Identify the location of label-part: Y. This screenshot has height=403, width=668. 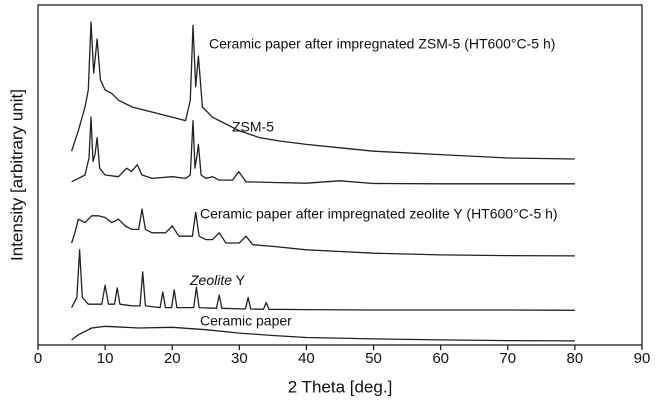
(239, 280).